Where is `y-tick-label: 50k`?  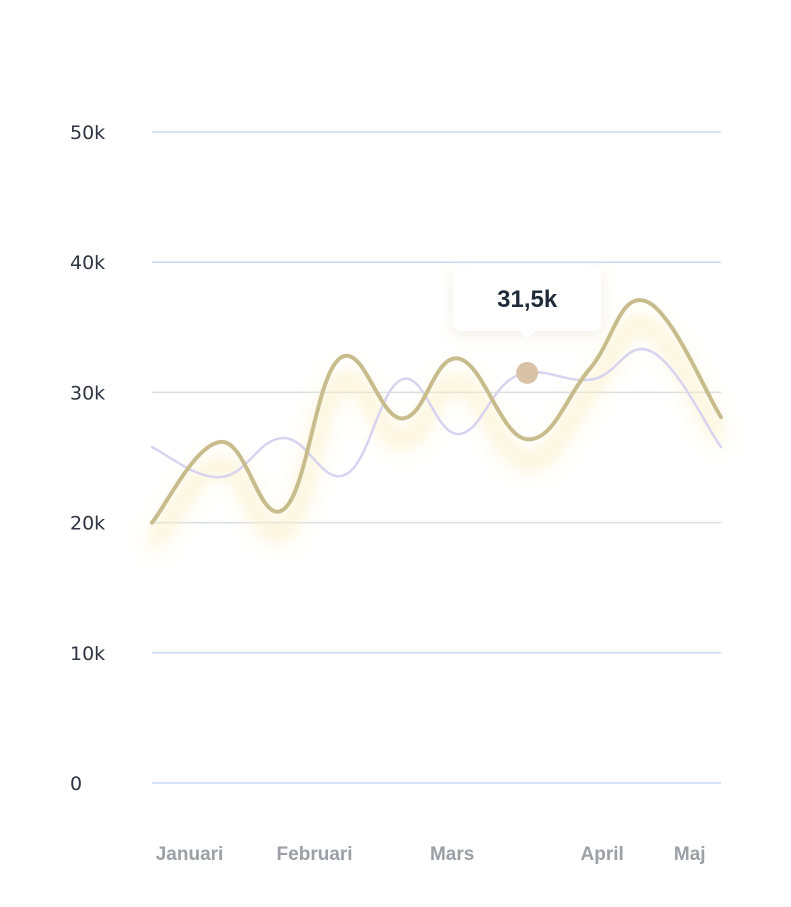 y-tick-label: 50k is located at coordinates (87, 133).